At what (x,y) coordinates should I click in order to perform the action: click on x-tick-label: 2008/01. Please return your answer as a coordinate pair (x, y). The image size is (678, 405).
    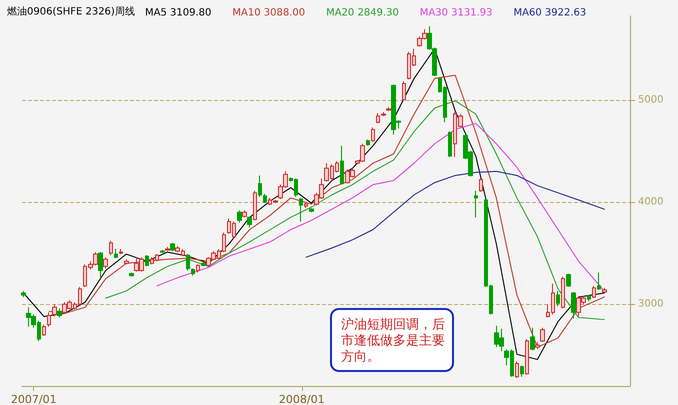
    Looking at the image, I should click on (301, 399).